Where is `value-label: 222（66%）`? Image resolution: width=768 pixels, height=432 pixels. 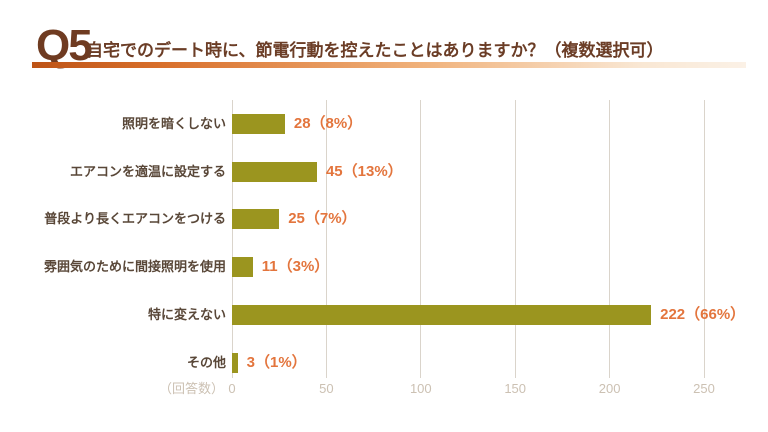 value-label: 222（66%） is located at coordinates (703, 314).